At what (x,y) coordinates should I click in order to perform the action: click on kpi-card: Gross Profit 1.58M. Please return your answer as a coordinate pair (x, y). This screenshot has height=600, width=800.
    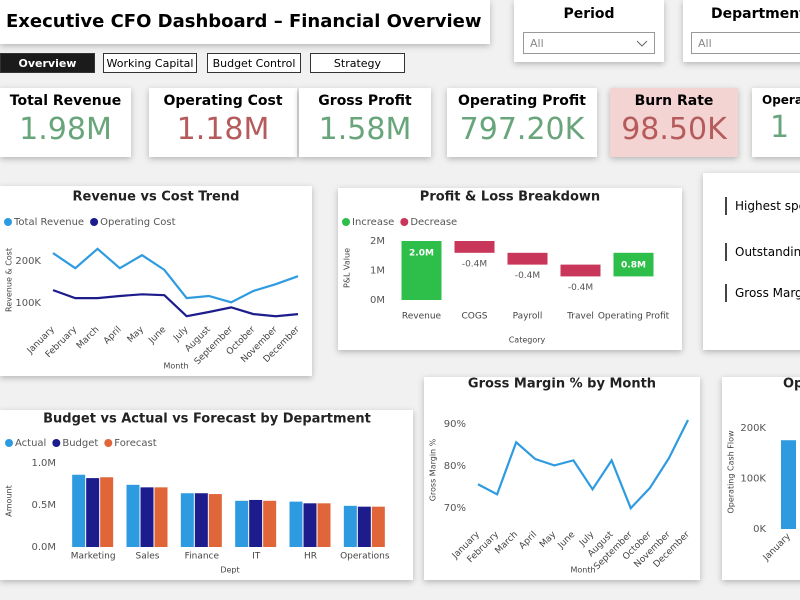
    Looking at the image, I should click on (365, 122).